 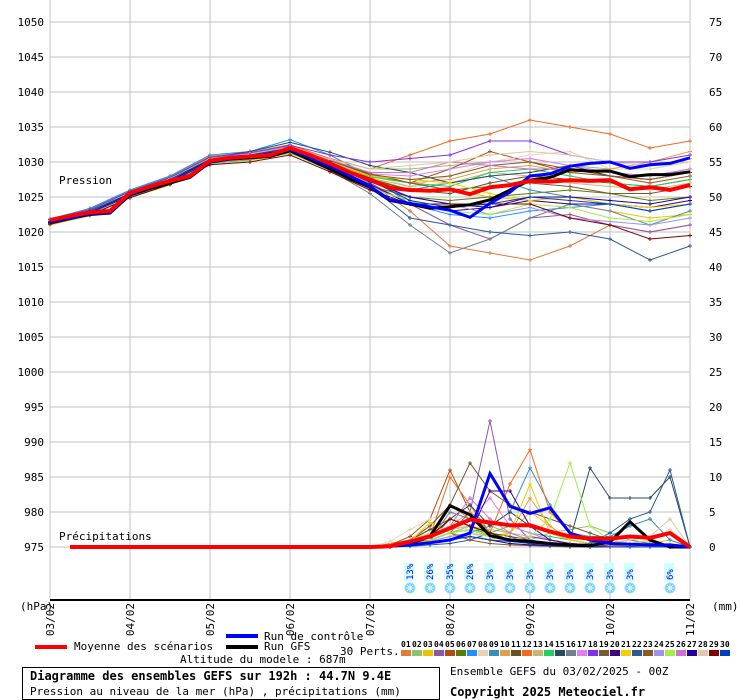 What do you see at coordinates (105, 536) in the screenshot?
I see `precip-section-label: Précipitations` at bounding box center [105, 536].